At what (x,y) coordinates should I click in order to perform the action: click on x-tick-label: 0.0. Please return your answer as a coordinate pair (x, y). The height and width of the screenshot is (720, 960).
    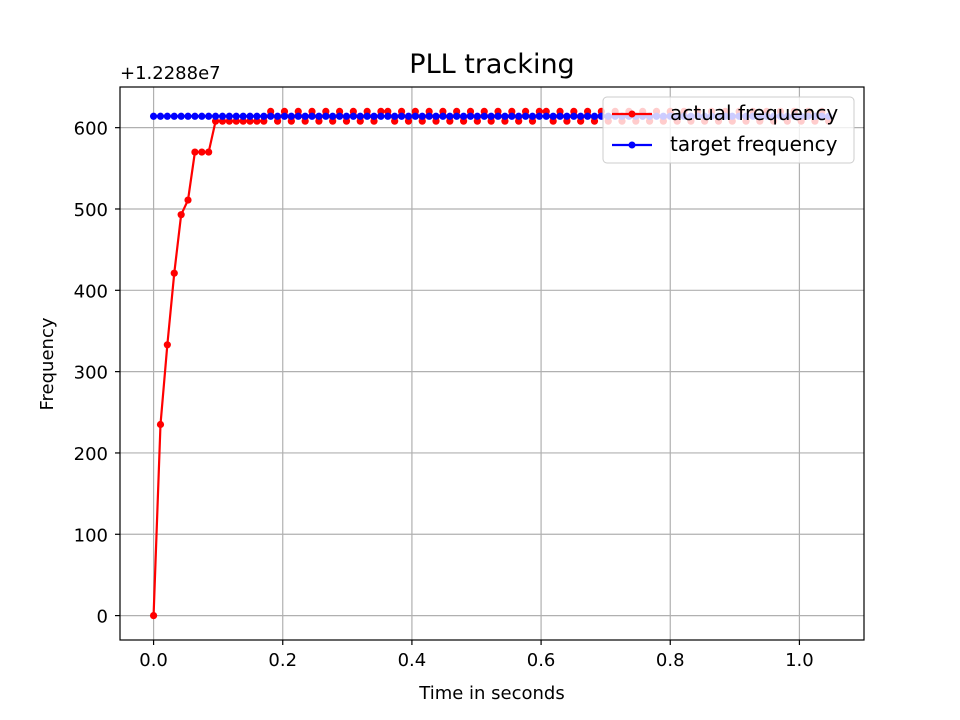
    Looking at the image, I should click on (153, 660).